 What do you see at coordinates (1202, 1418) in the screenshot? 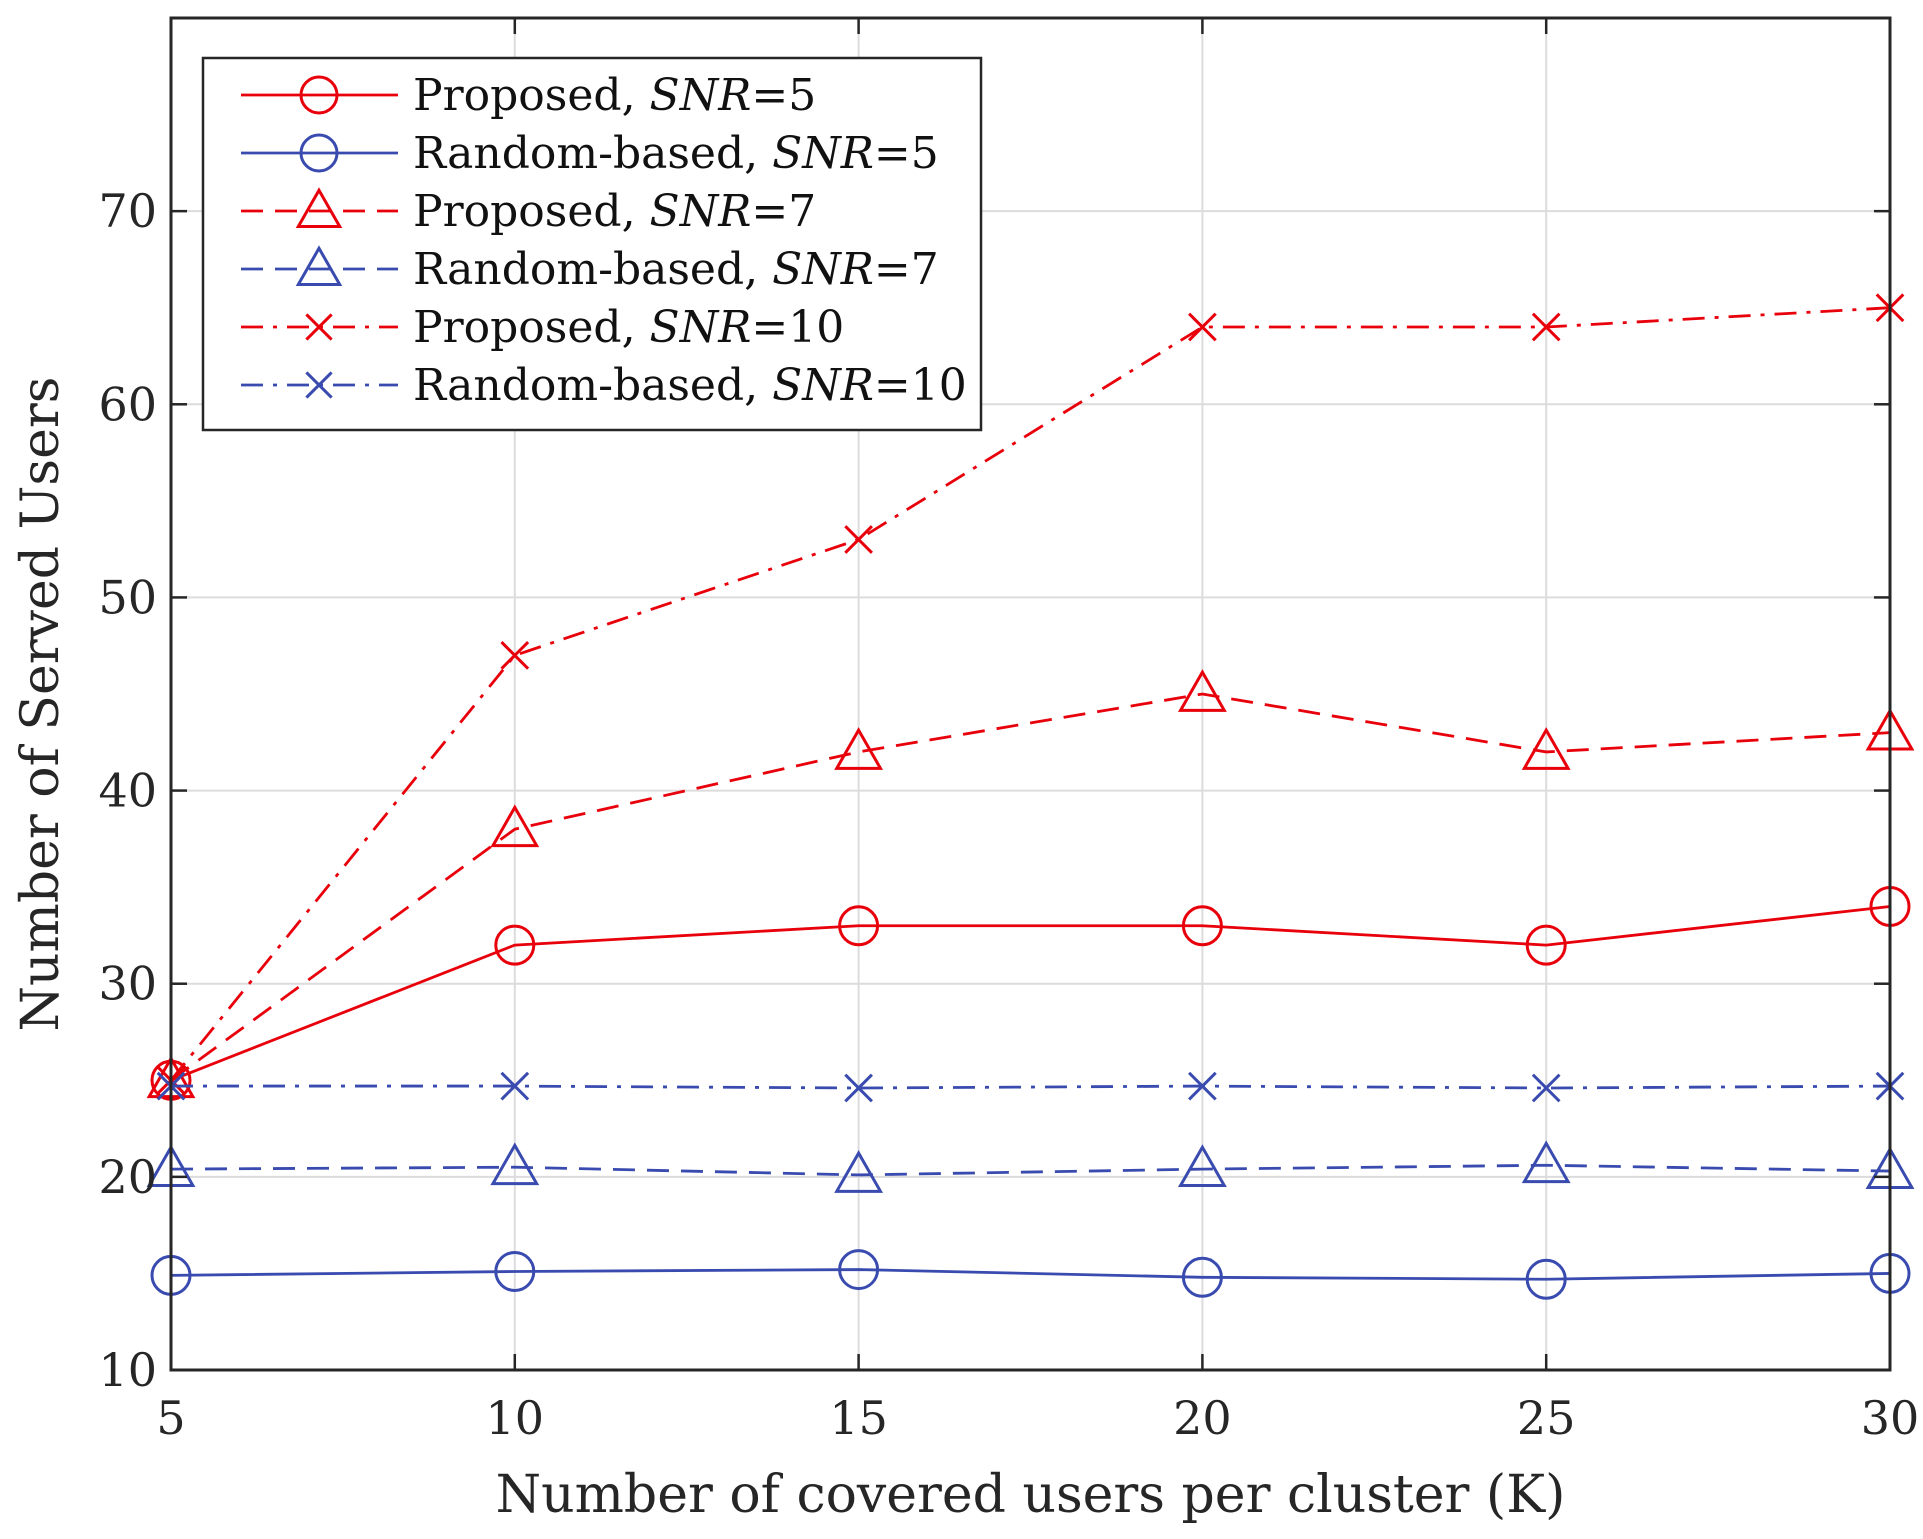
I see `x-tick-label: 20` at bounding box center [1202, 1418].